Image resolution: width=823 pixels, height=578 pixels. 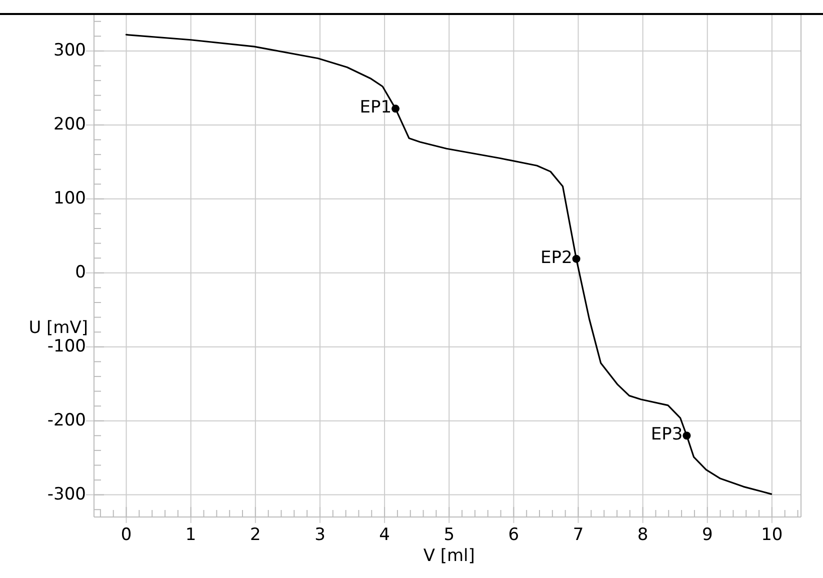 What do you see at coordinates (80, 272) in the screenshot?
I see `y-tick-label: 0` at bounding box center [80, 272].